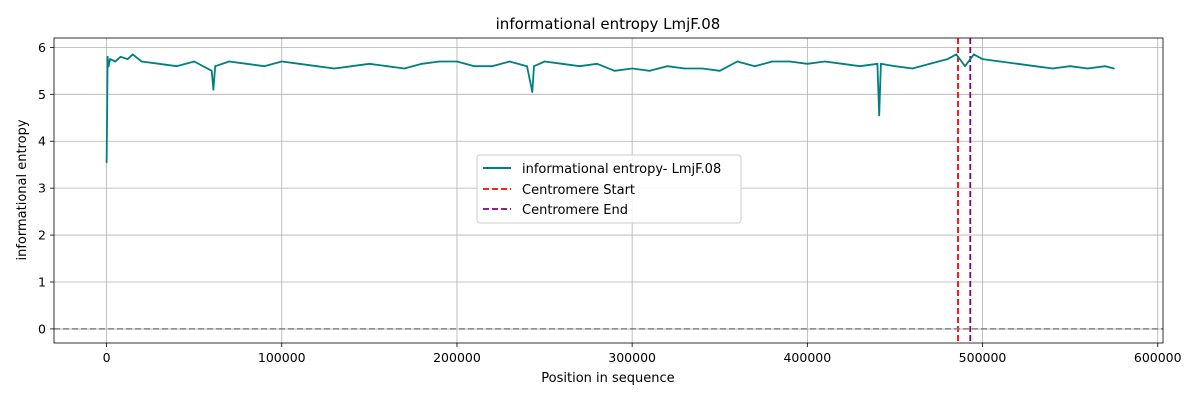 The height and width of the screenshot is (400, 1200). What do you see at coordinates (42, 235) in the screenshot?
I see `y-tick-label: 2` at bounding box center [42, 235].